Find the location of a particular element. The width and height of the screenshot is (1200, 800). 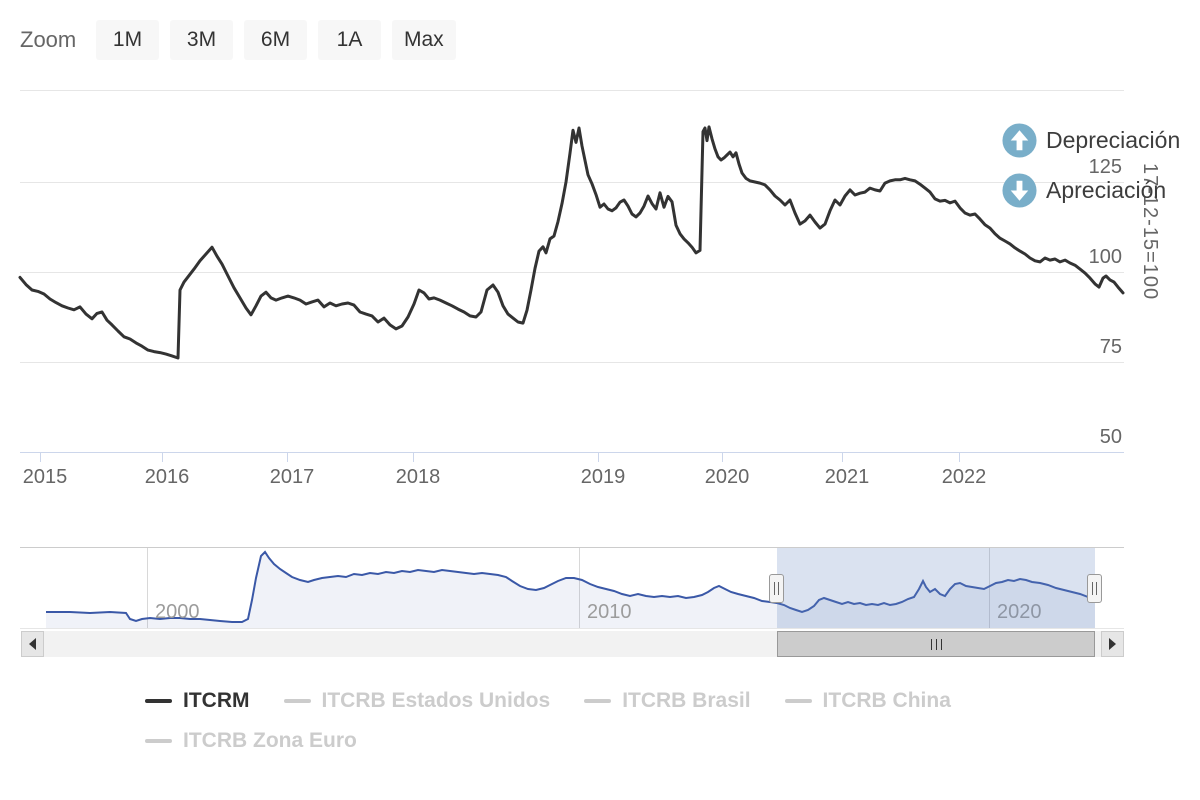

legend-item-itcrm: ITCRM is located at coordinates (197, 701).